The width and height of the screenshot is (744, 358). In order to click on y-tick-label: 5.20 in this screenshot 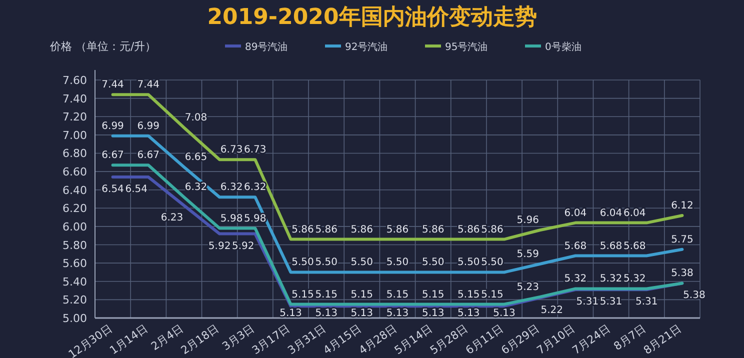, I will do `click(74, 300)`.